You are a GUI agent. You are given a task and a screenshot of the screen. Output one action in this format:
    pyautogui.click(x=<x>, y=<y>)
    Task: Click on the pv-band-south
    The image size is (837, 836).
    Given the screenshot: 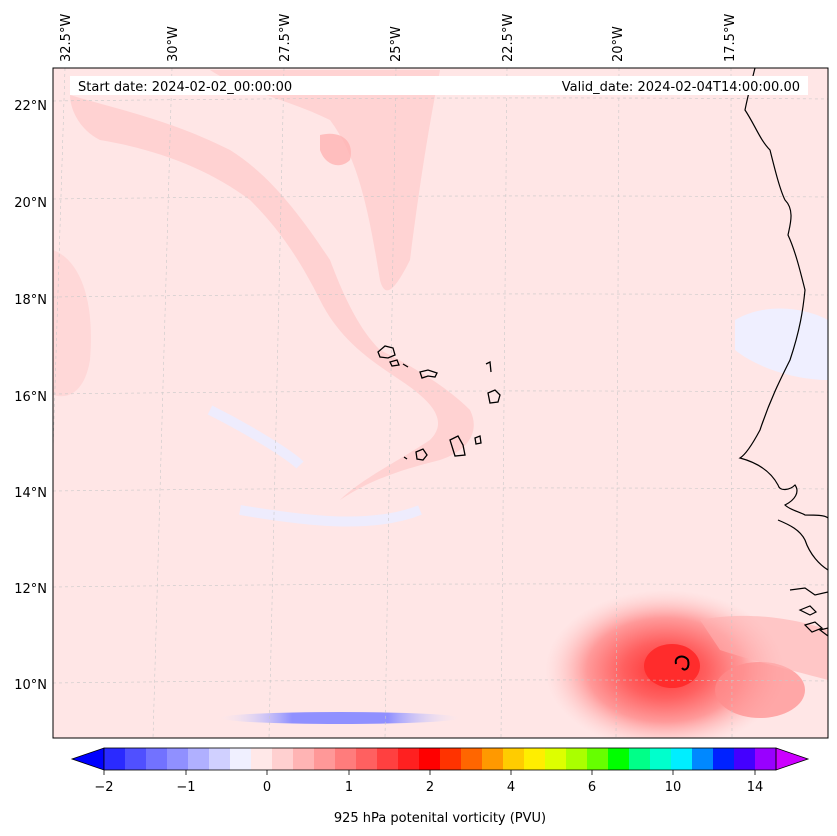 What is the action you would take?
    pyautogui.click(x=340, y=718)
    